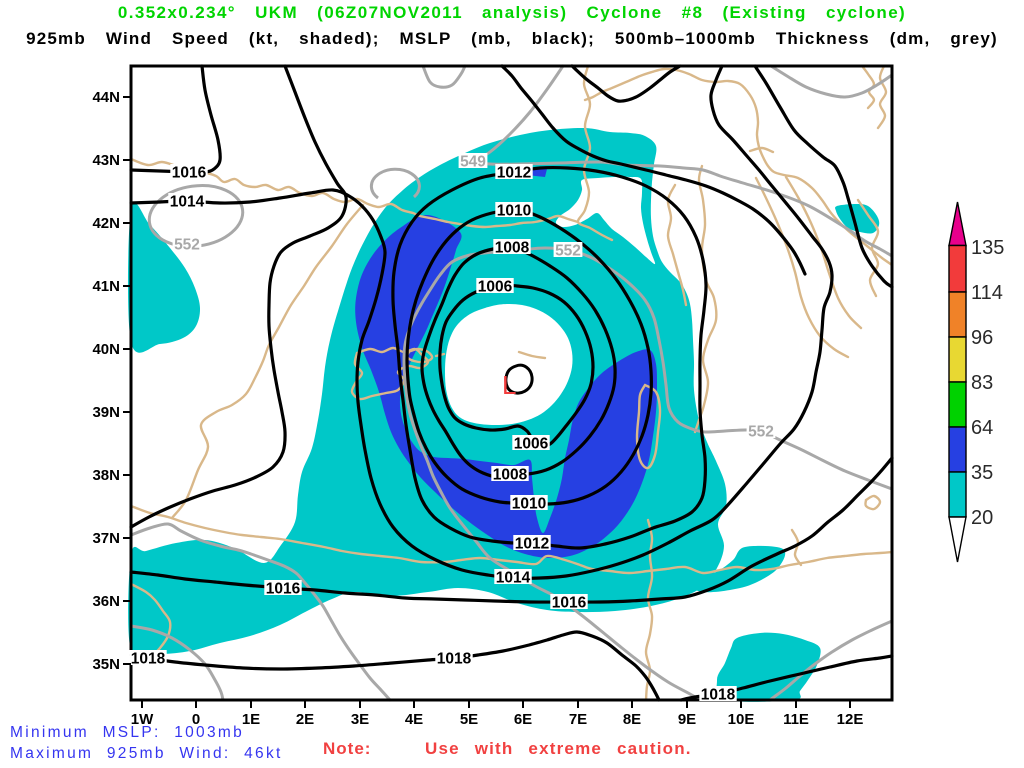  What do you see at coordinates (305, 719) in the screenshot?
I see `svg-text: 2E` at bounding box center [305, 719].